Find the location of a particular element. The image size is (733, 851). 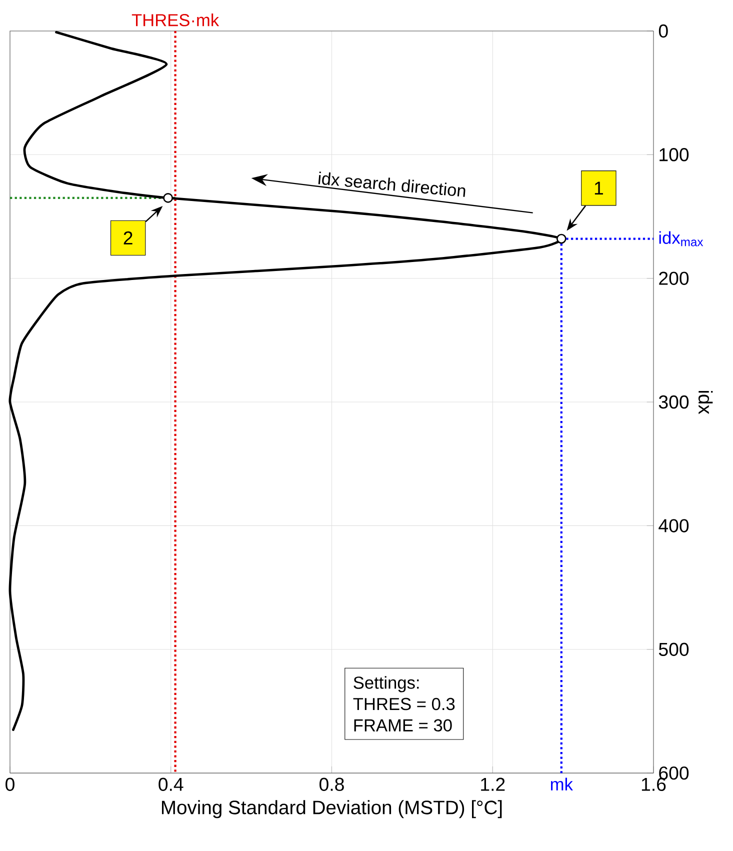

y-tick-label: 0 is located at coordinates (663, 31).